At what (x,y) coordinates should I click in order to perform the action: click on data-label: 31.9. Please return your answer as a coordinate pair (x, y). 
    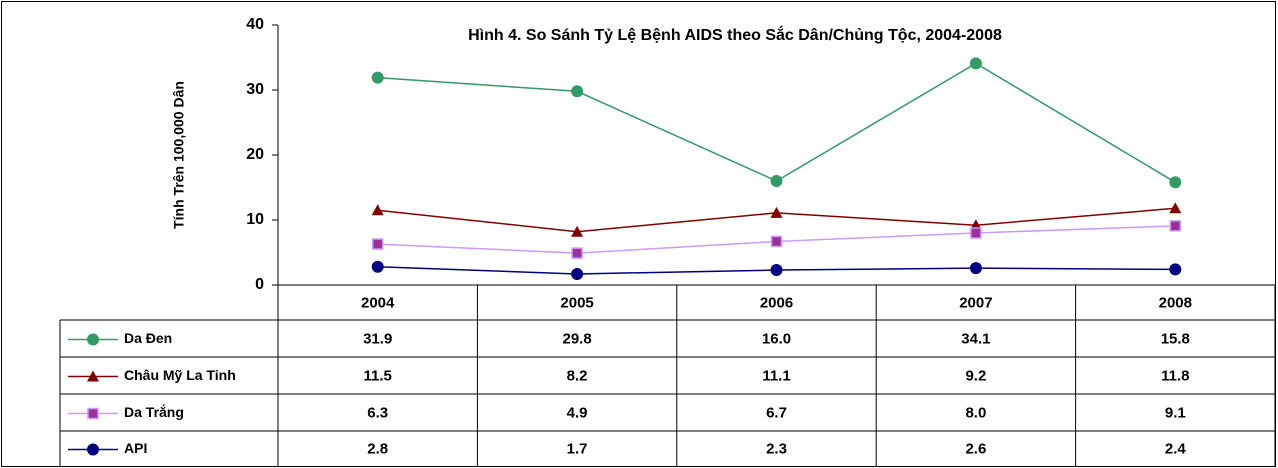
    Looking at the image, I should click on (377, 338).